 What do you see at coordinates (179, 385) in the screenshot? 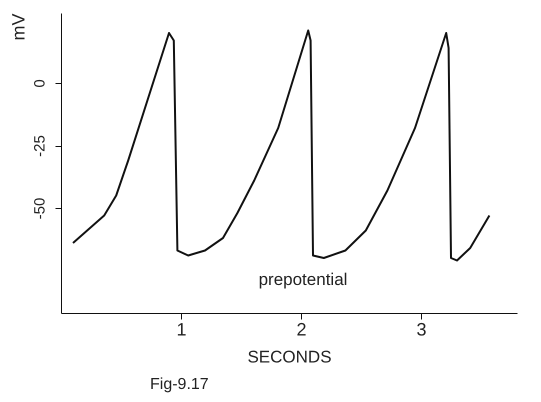
I see `text: Fig-9.17` at bounding box center [179, 385].